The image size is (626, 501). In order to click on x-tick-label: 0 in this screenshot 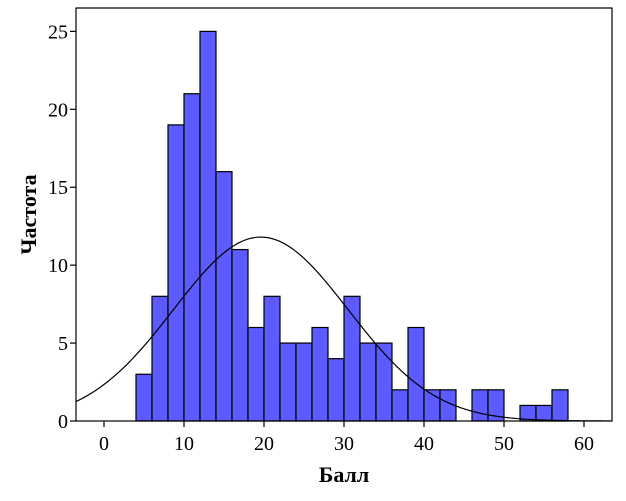, I will do `click(104, 444)`.